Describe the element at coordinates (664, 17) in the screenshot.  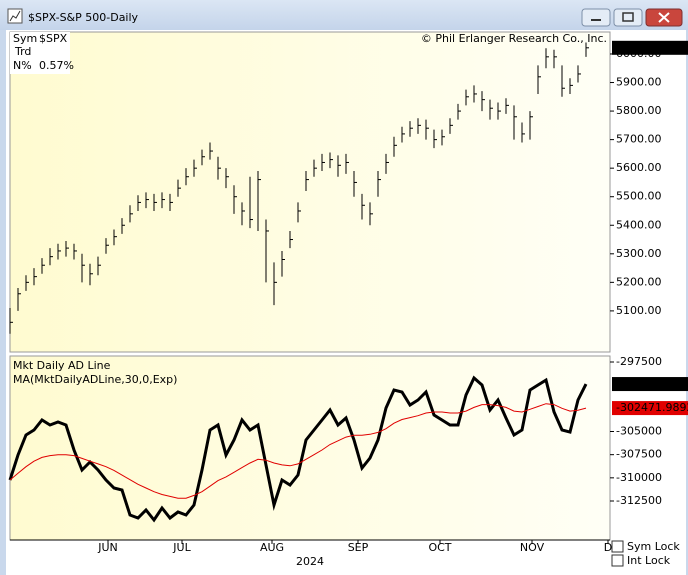
I see `close-glyph` at that location.